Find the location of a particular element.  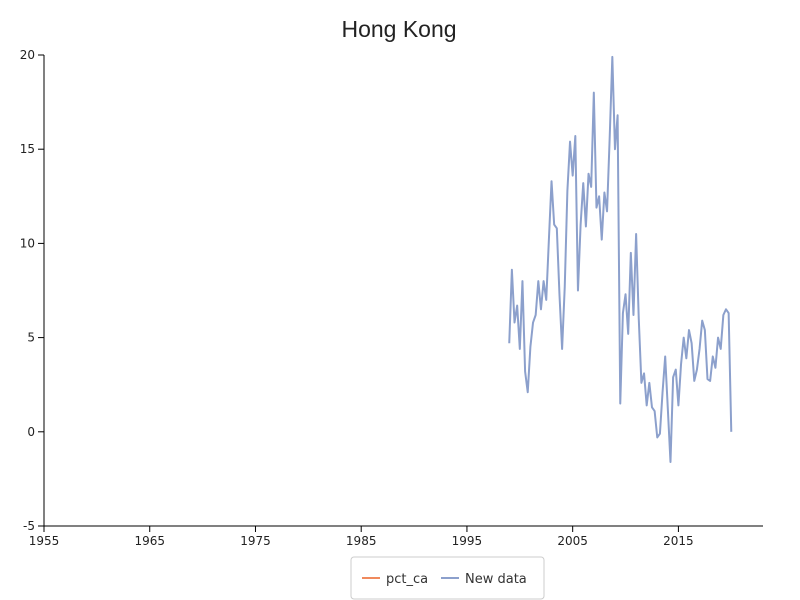

legend-label-1: New data is located at coordinates (496, 579).